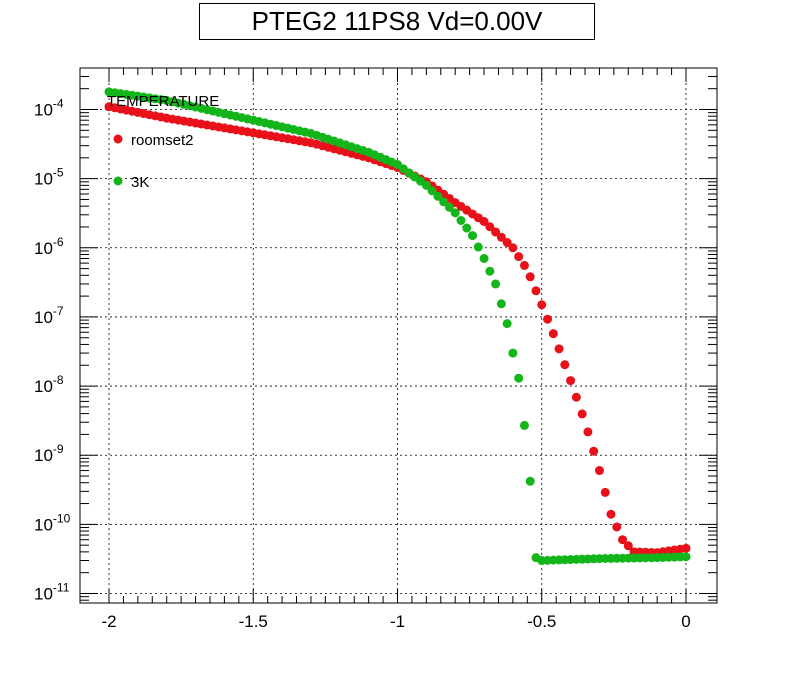  Describe the element at coordinates (108, 621) in the screenshot. I see `x-tick-label: -2` at that location.